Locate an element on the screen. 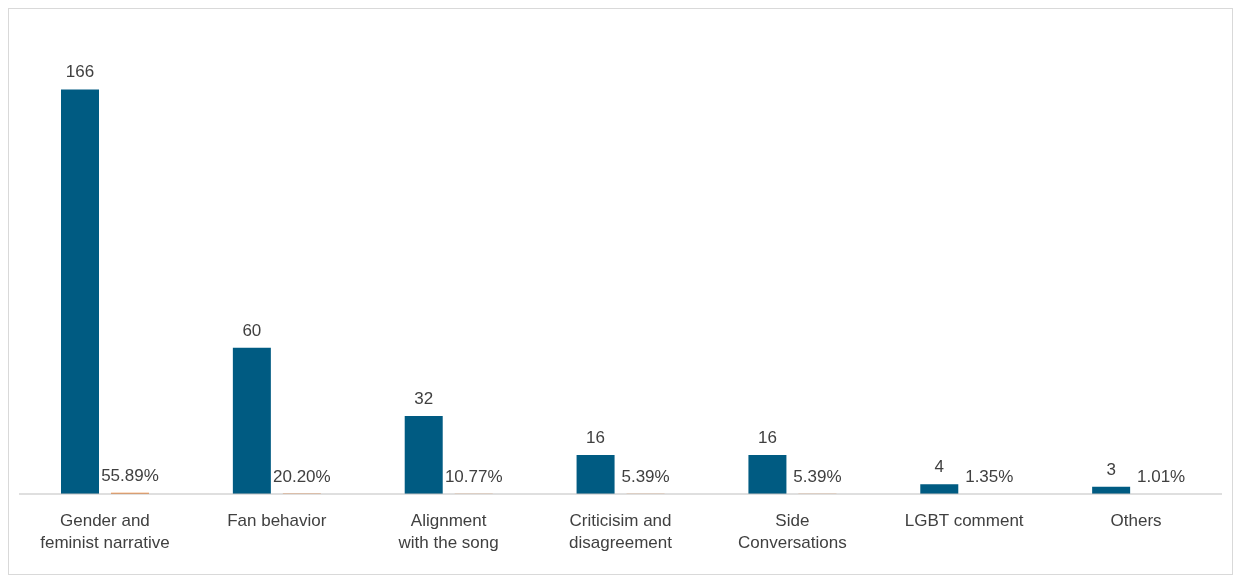 This screenshot has width=1235, height=577. x-tick-label: Gender and feminist narrative is located at coordinates (105, 531).